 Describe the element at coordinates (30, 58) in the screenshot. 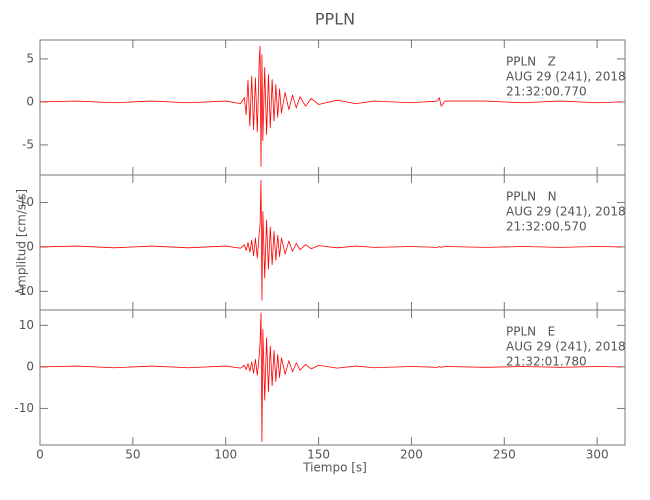

I see `y-tick-label: 5` at that location.